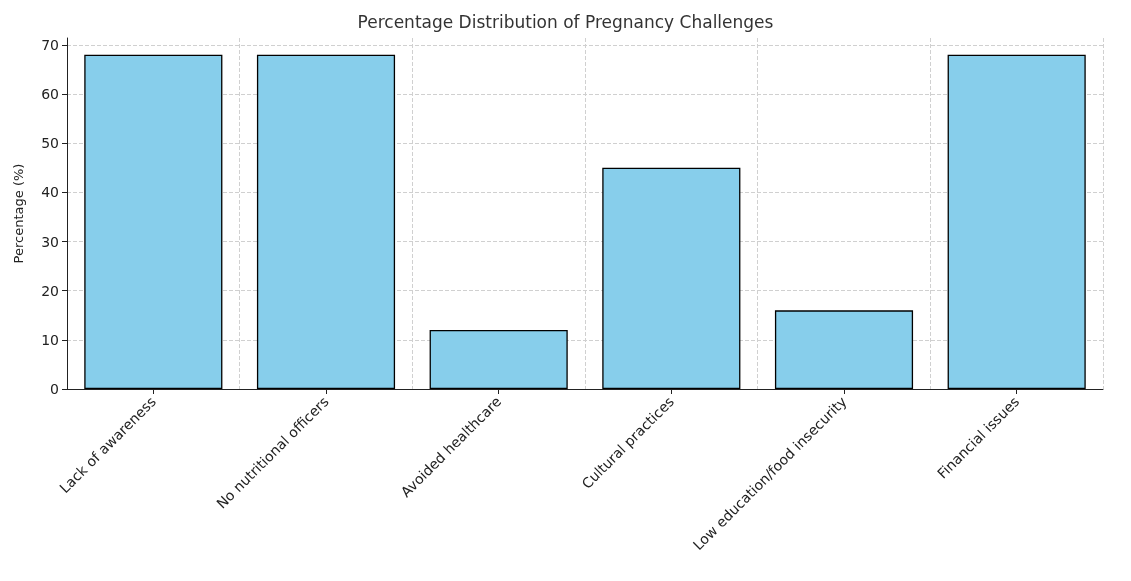 The width and height of the screenshot is (1131, 581). Describe the element at coordinates (18, 213) in the screenshot. I see `y-axis-title: Percentage (%)` at that location.